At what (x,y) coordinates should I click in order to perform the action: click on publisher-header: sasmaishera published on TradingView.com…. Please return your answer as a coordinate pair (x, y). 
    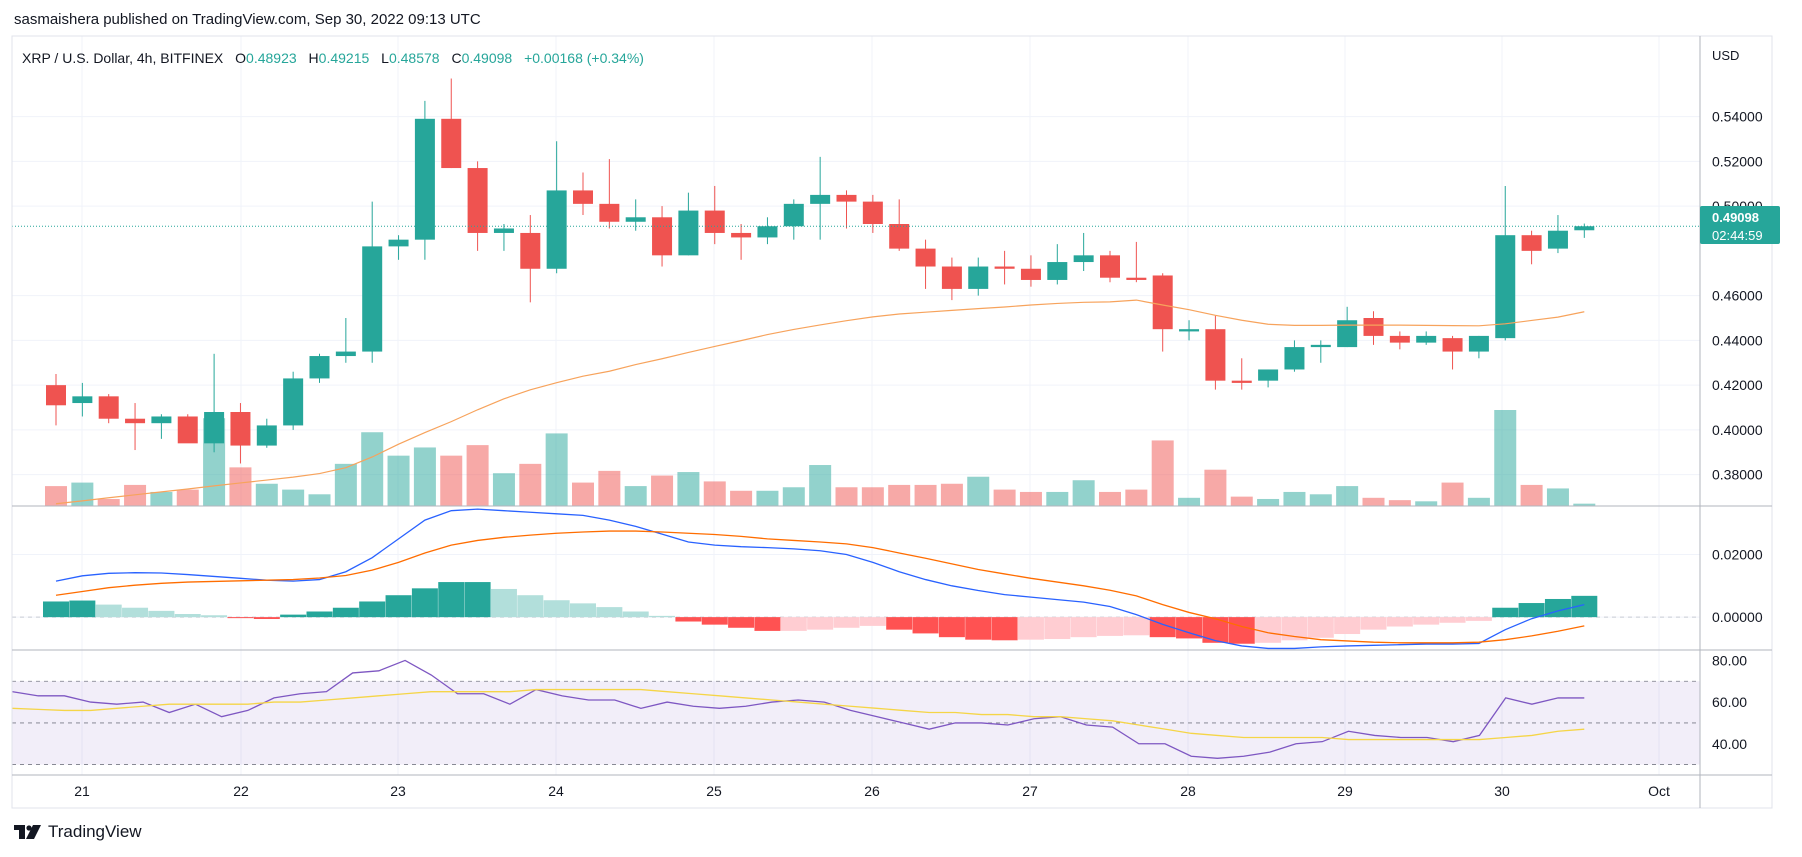
    Looking at the image, I should click on (247, 19).